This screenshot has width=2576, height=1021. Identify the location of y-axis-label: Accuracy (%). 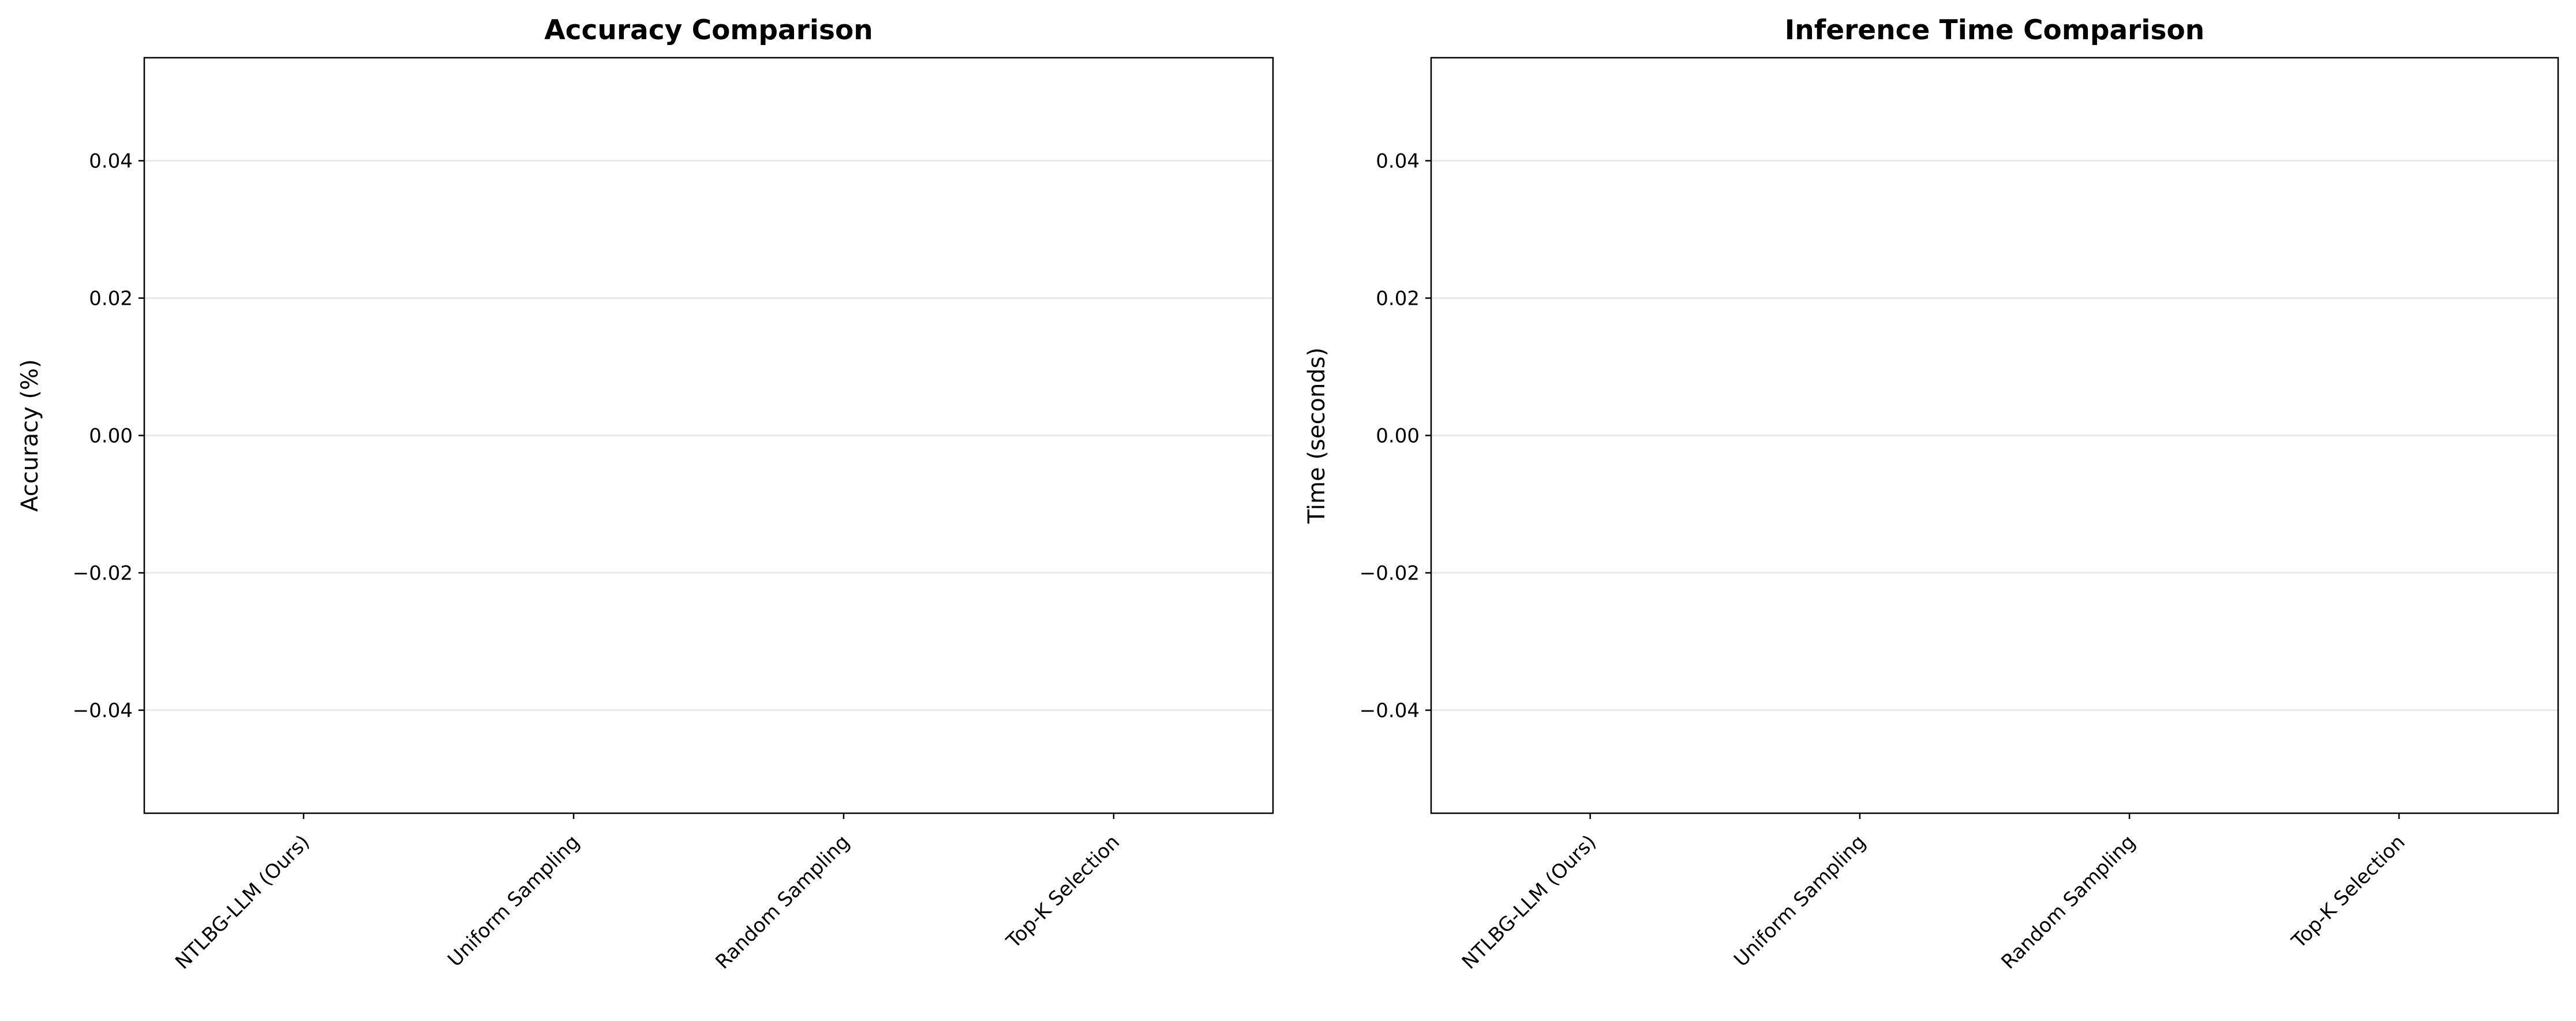
(30, 436).